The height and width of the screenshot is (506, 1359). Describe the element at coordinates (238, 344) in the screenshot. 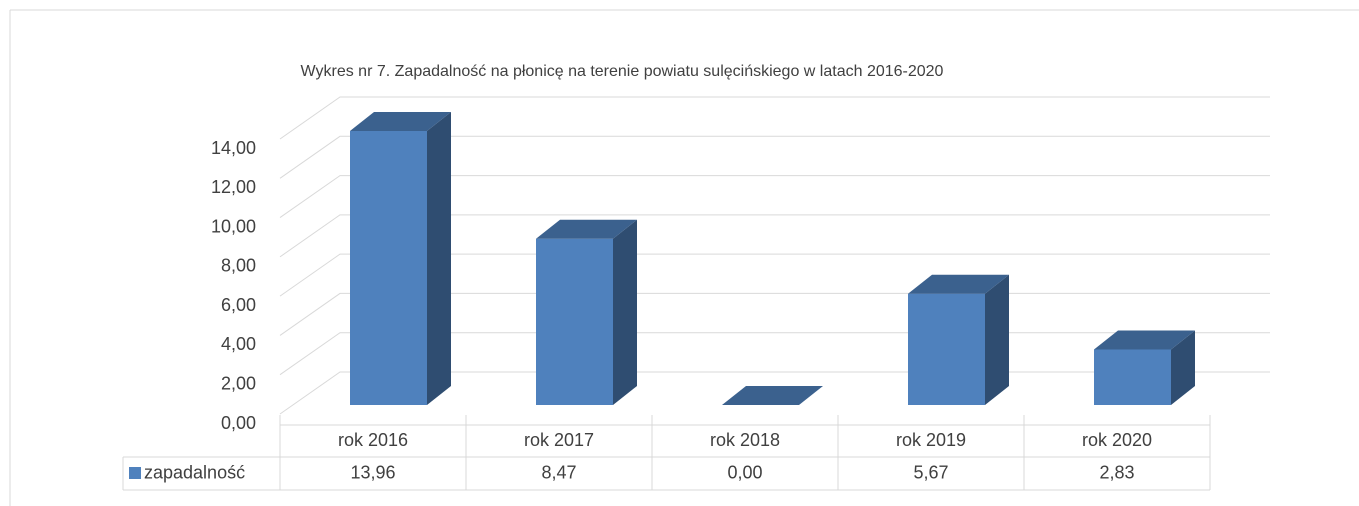

I see `y-tick-label: 4,00` at that location.